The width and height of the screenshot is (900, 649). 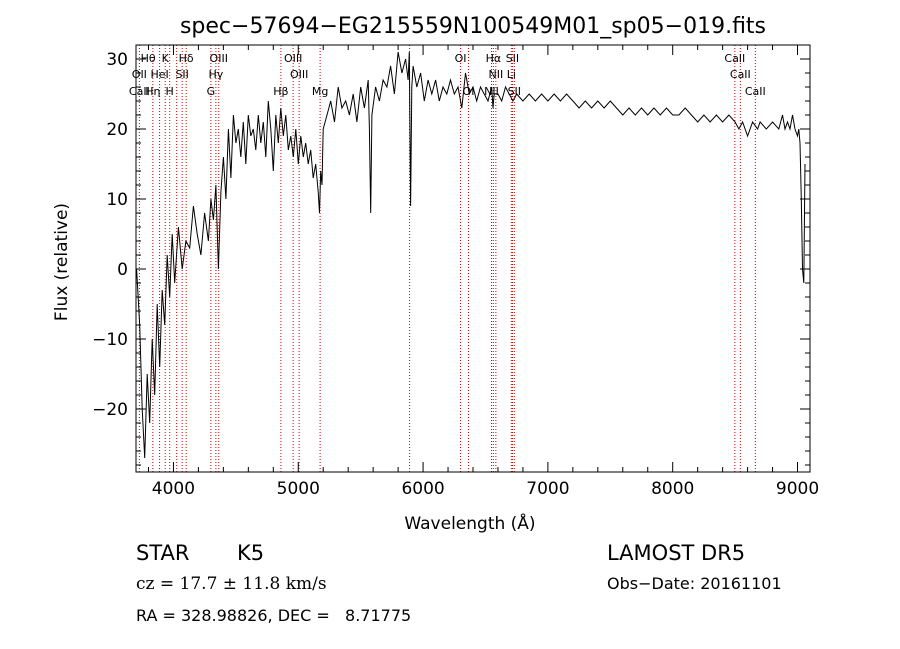 What do you see at coordinates (117, 200) in the screenshot?
I see `y-tick-label-3: 10` at bounding box center [117, 200].